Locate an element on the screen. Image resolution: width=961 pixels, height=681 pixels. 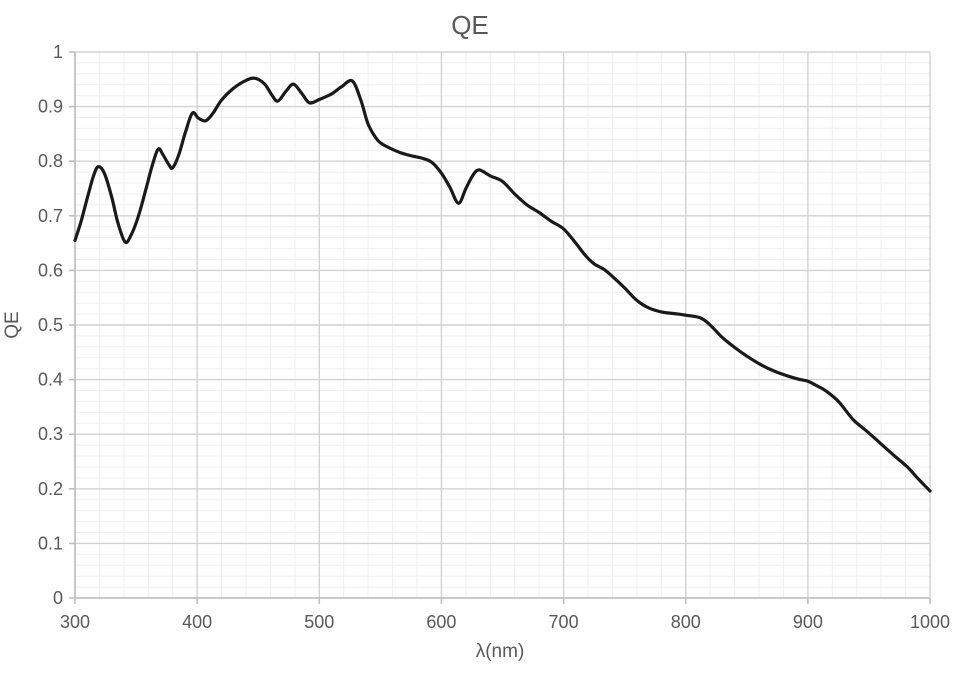
x-axis-title: λ(nm) is located at coordinates (500, 651).